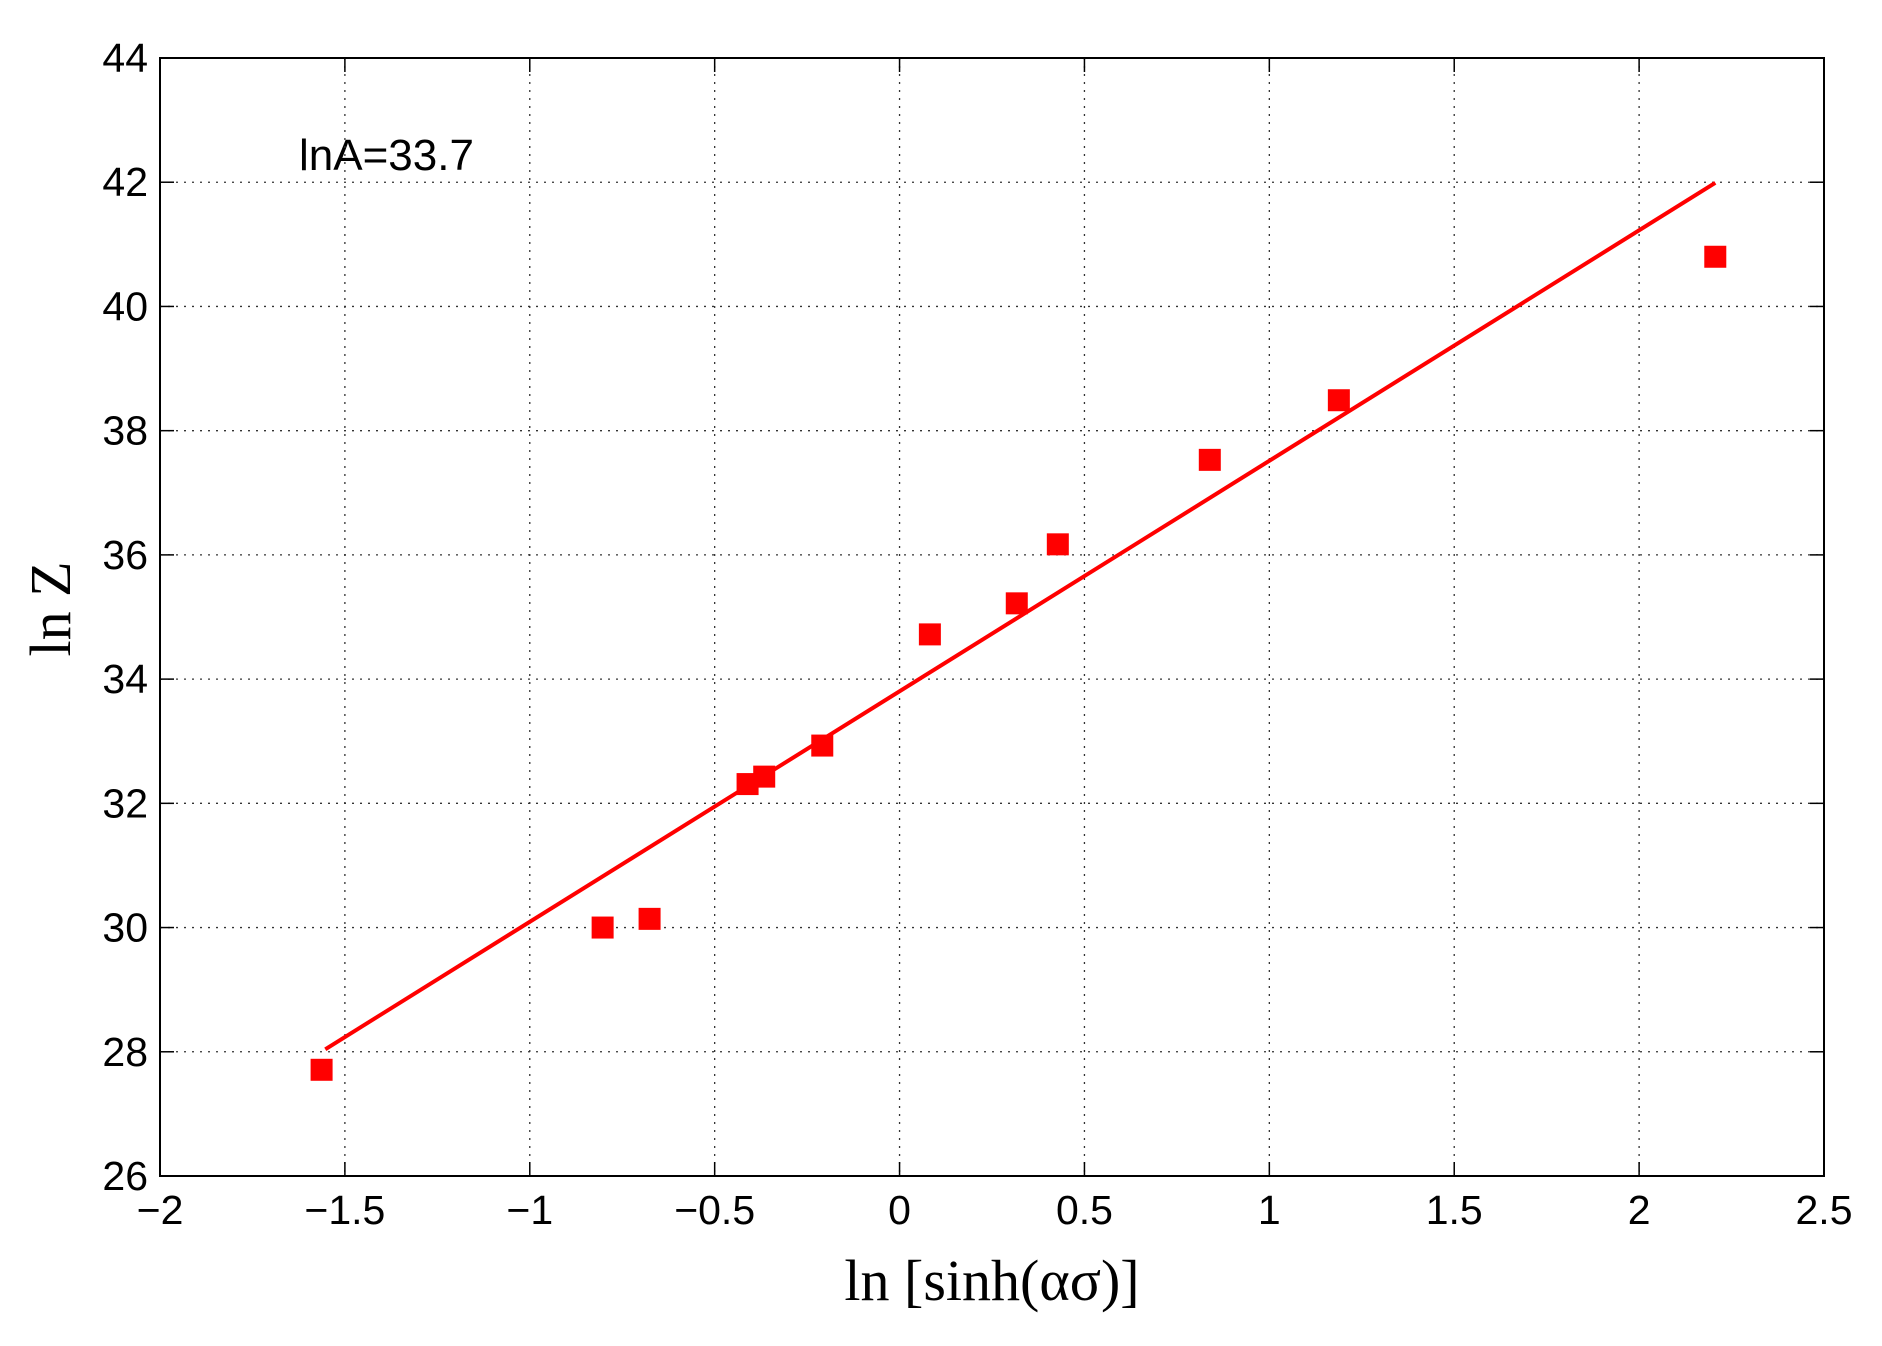 This screenshot has width=1882, height=1346. Describe the element at coordinates (1454, 1210) in the screenshot. I see `x-tick-label: 1.5` at that location.